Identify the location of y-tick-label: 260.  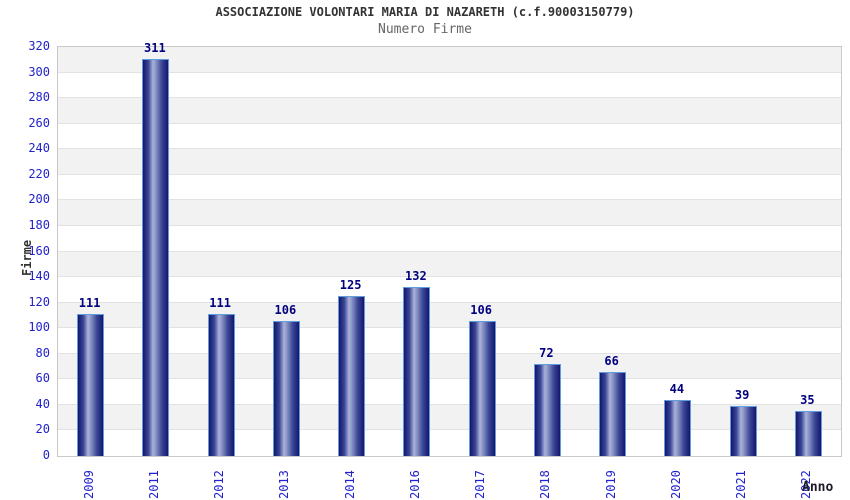
(39, 122).